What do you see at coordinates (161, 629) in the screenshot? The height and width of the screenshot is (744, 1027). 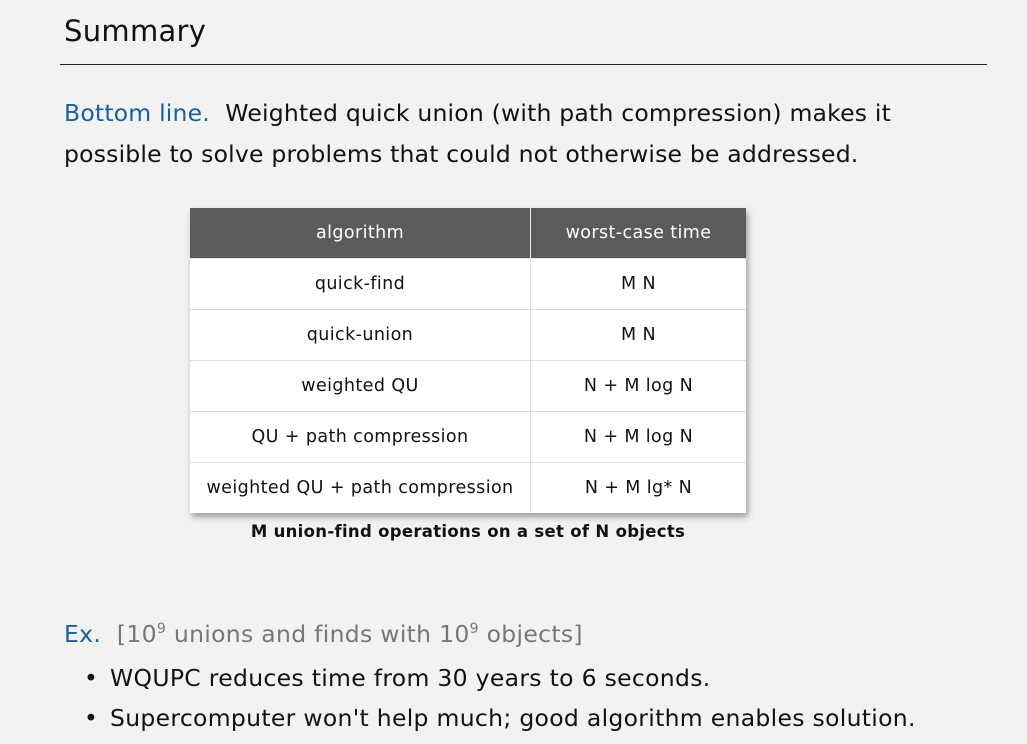 I see `exponent-1: 9` at bounding box center [161, 629].